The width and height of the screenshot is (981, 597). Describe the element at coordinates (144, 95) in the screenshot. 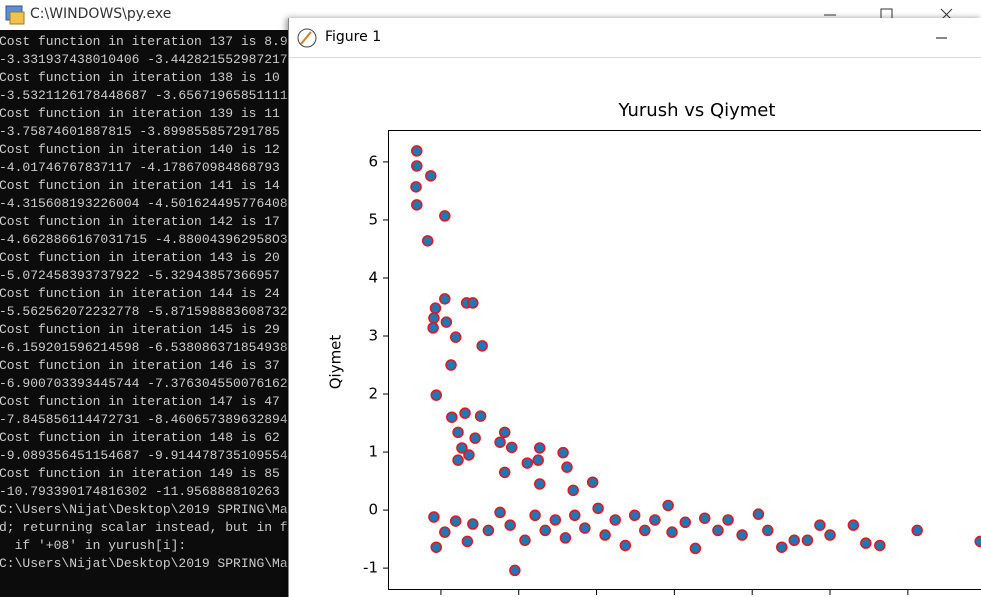

I see `console-line: -3.5321126178448687 -3.656719658511115` at that location.